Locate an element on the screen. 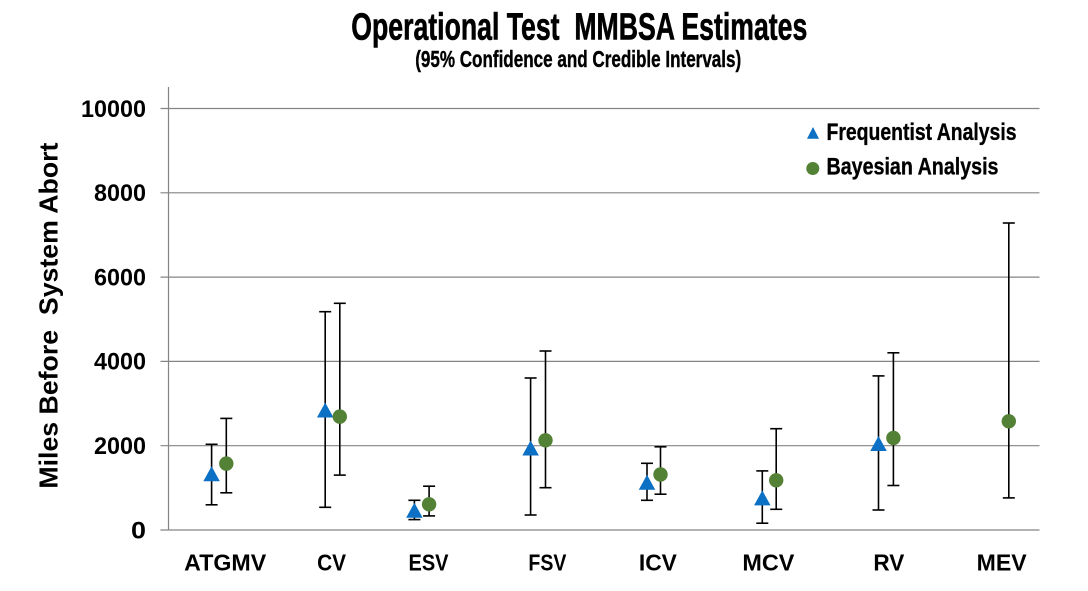 The image size is (1088, 591). svg-text:(95% Confidence and Credible I: (95% Confidence and Credible Intervals) is located at coordinates (578, 59).